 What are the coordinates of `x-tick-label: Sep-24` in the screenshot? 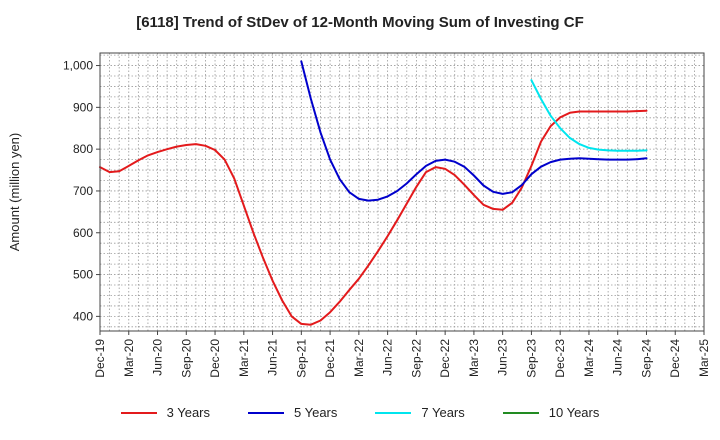 It's located at (646, 358).